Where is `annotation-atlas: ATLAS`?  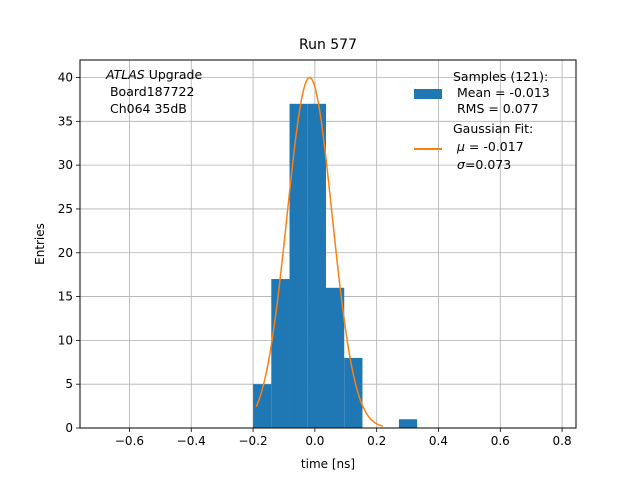
annotation-atlas: ATLAS is located at coordinates (125, 74).